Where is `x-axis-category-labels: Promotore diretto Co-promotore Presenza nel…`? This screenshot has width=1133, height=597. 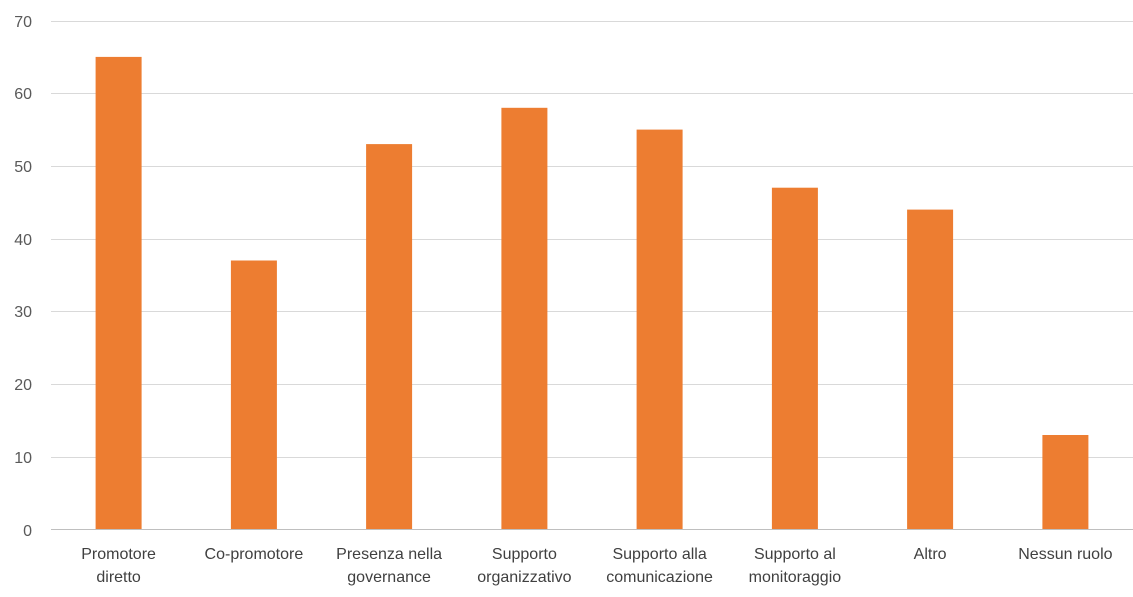
x-axis-category-labels: Promotore diretto Co-promotore Presenza nel… is located at coordinates (596, 566).